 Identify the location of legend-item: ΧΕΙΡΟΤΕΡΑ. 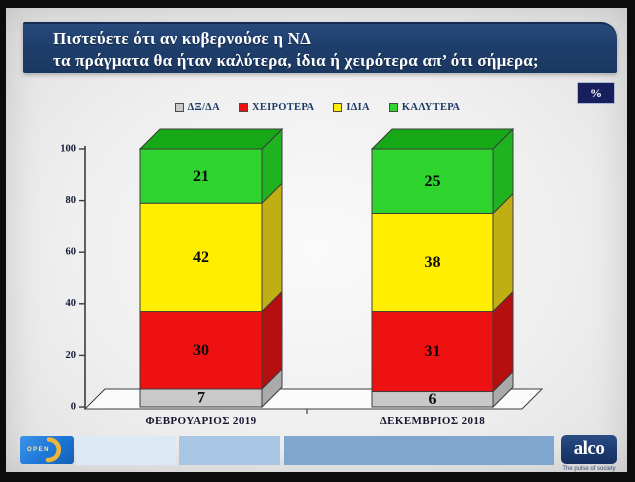
(276, 107).